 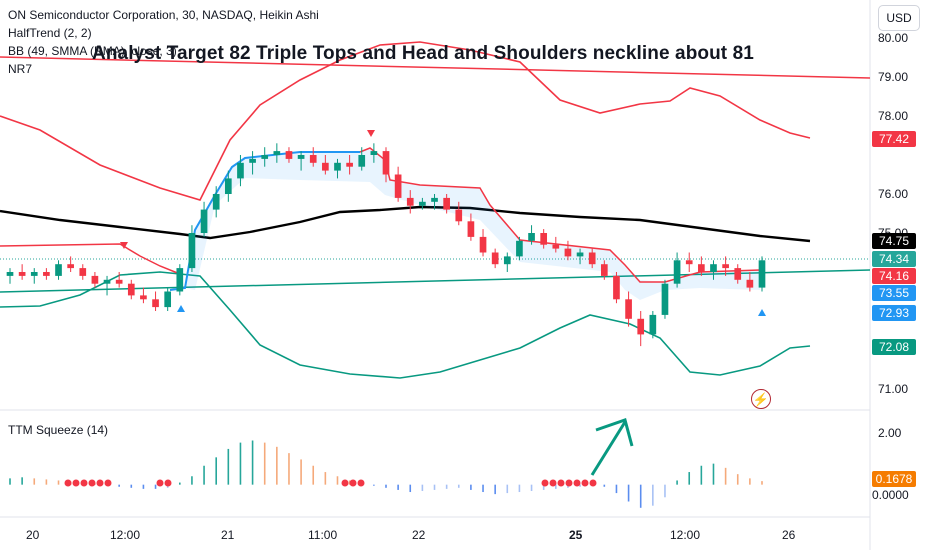 I want to click on time-axis-label: 25, so click(x=576, y=535).